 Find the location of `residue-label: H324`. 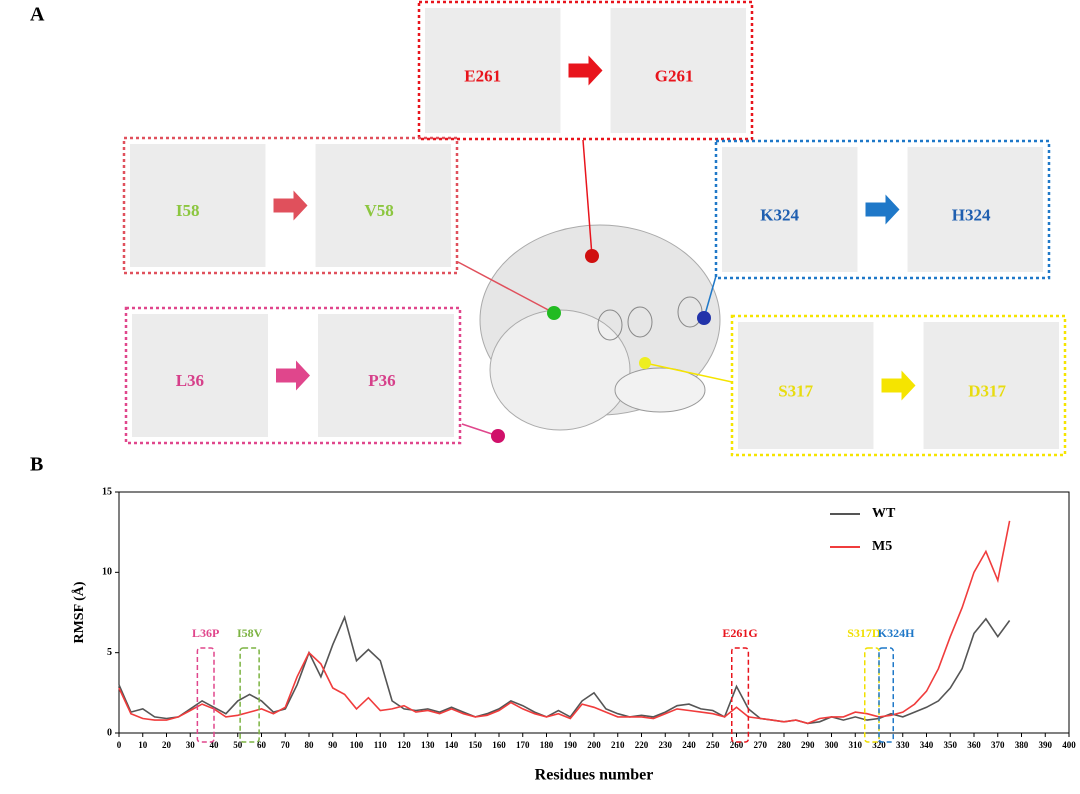

residue-label: H324 is located at coordinates (971, 214).